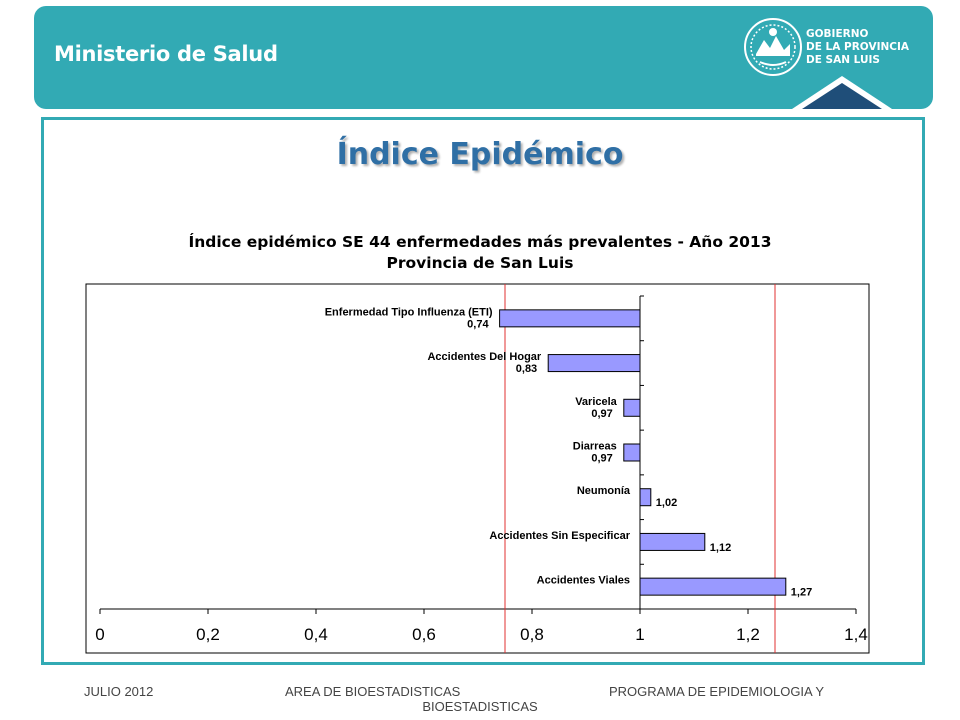 This screenshot has height=720, width=960. I want to click on x-tick-label: 0,6, so click(424, 634).